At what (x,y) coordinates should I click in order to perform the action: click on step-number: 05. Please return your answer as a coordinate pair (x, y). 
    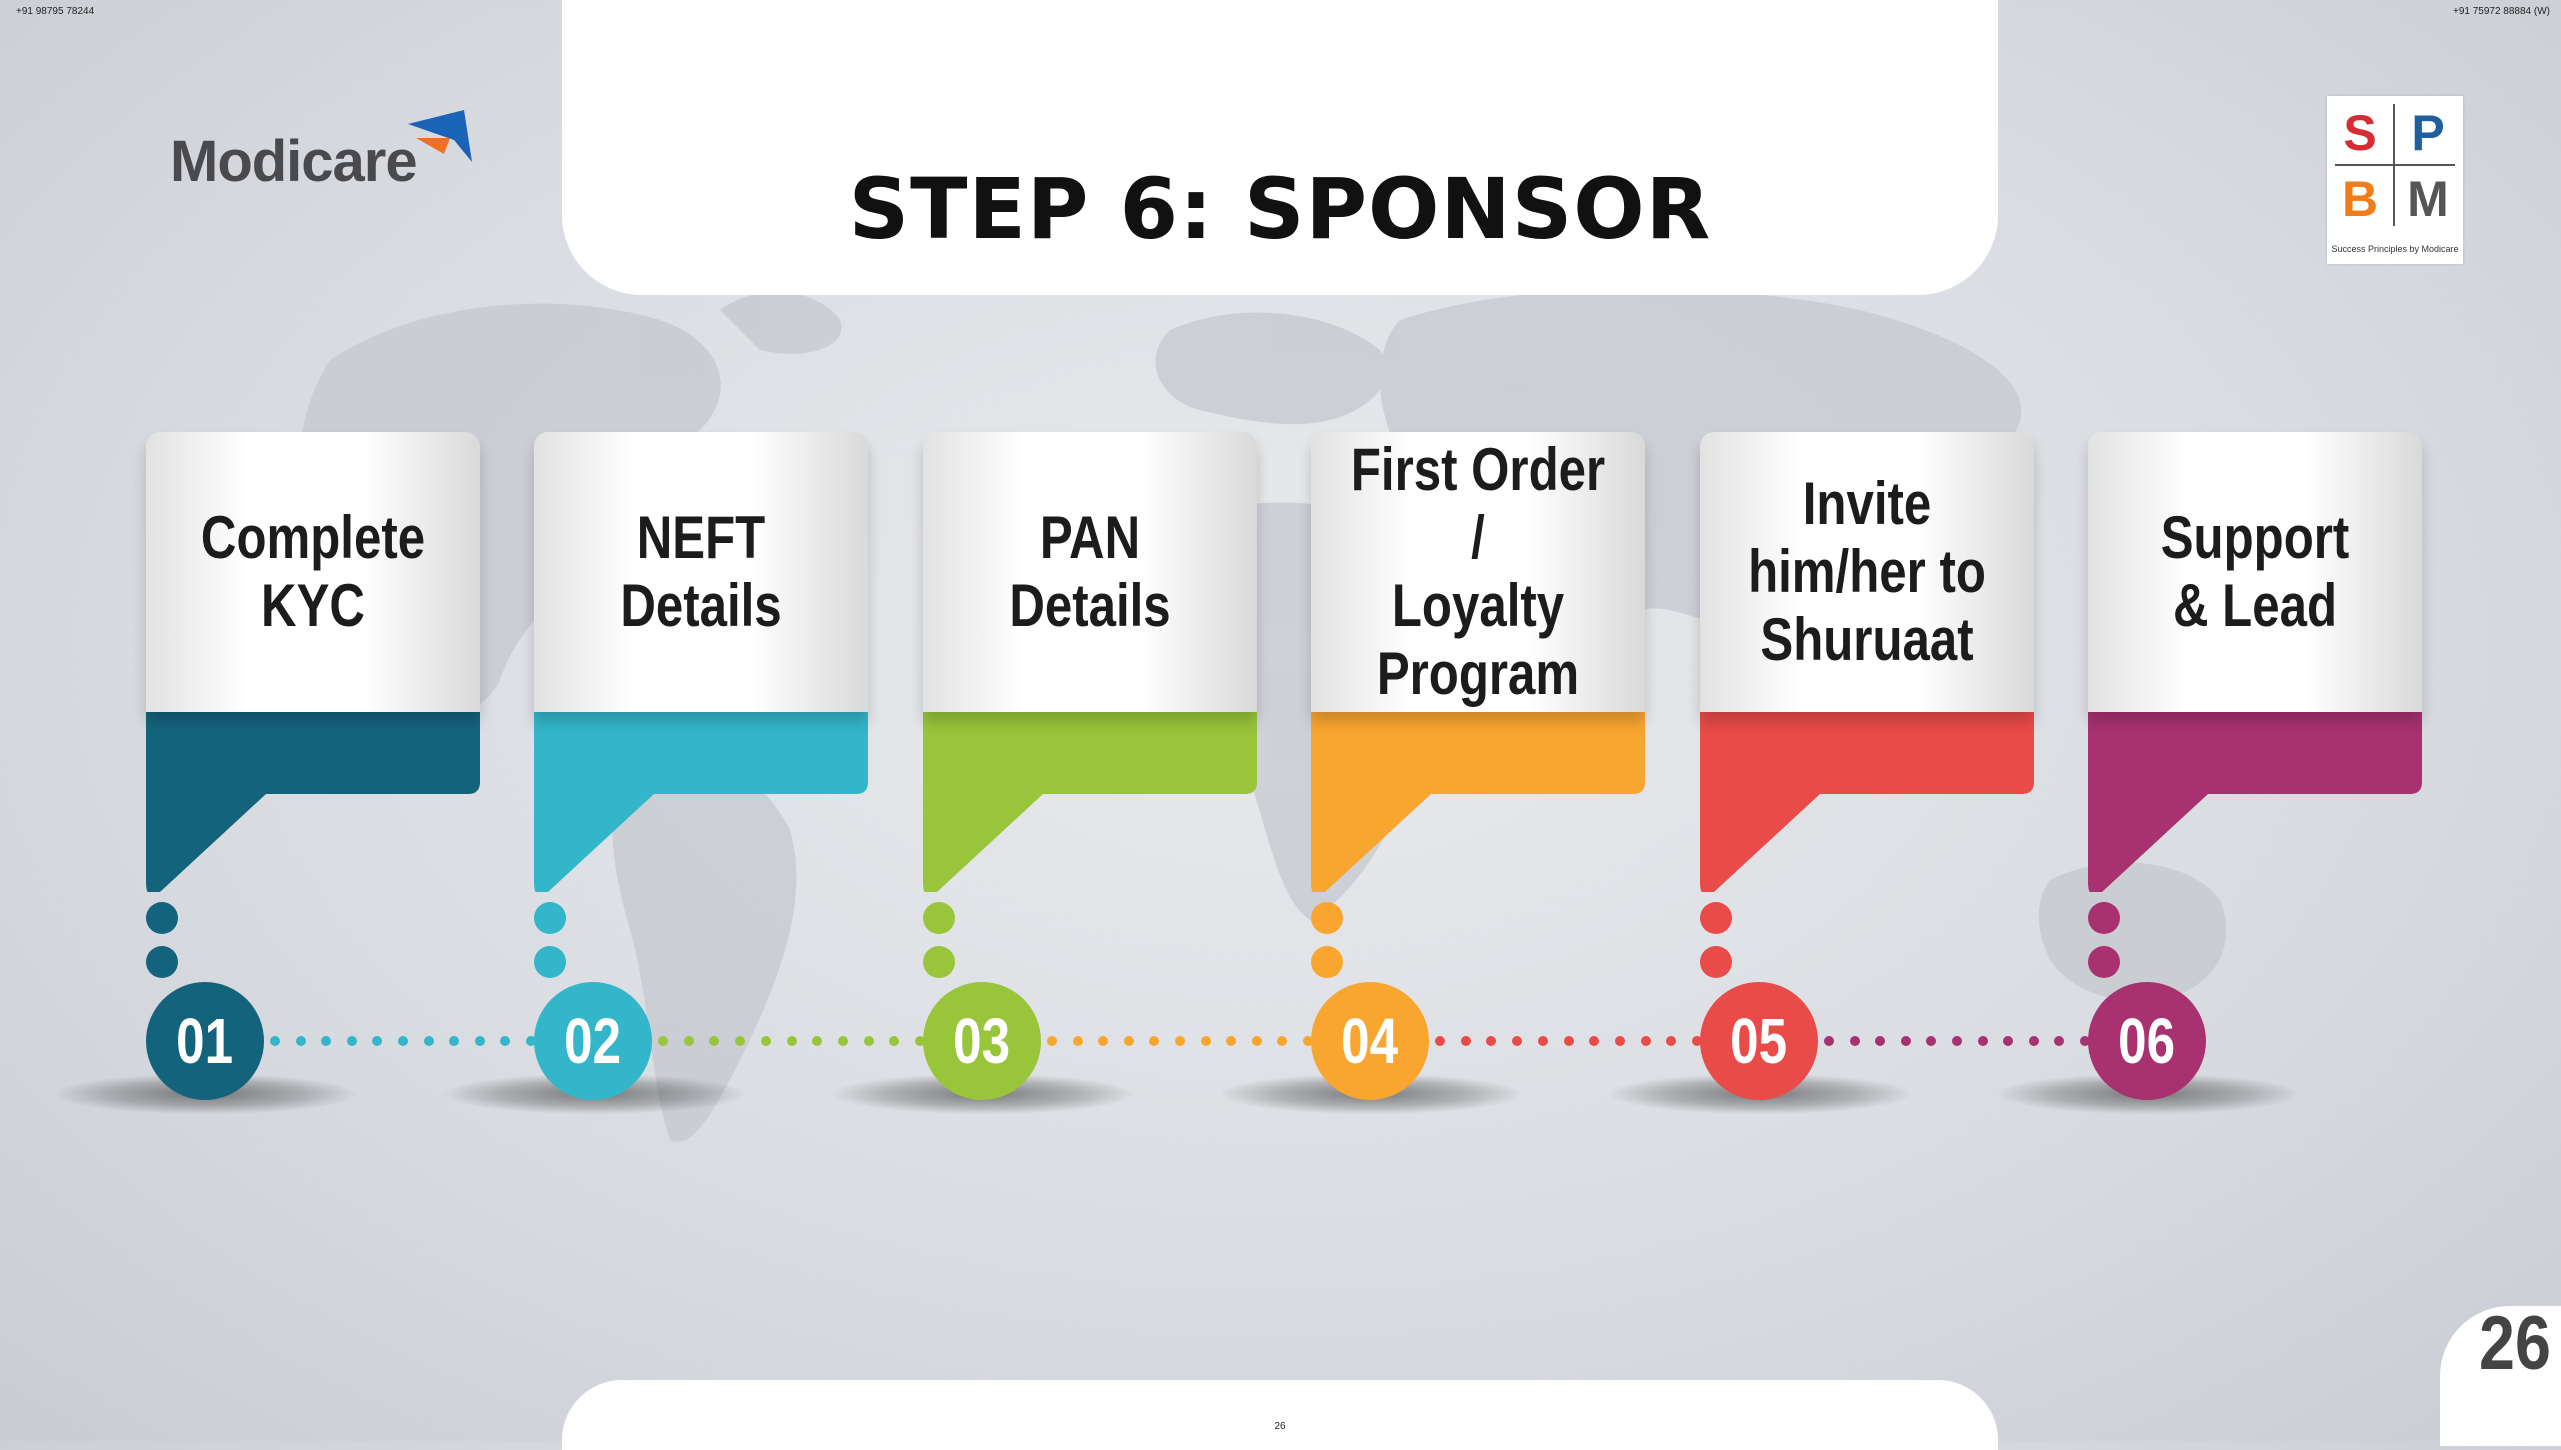
    Looking at the image, I should click on (1759, 1041).